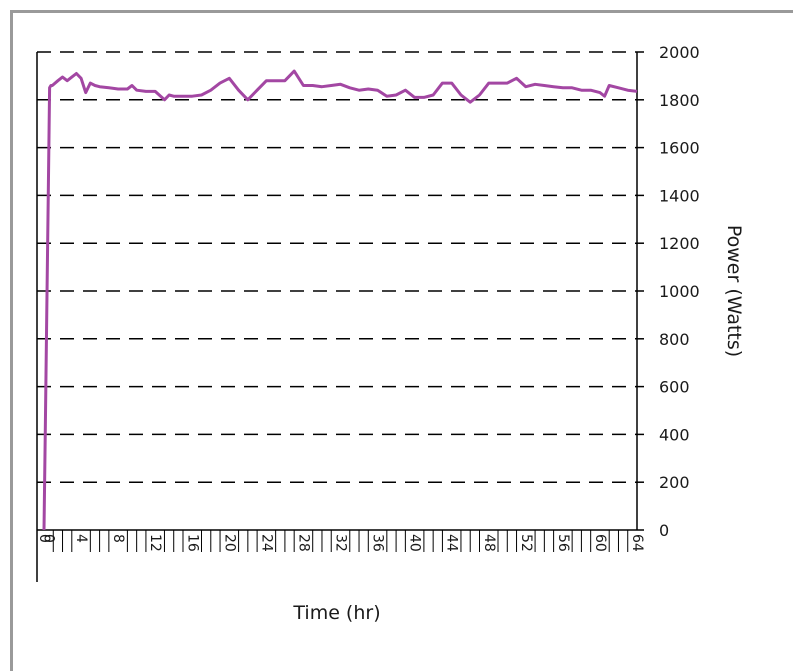  I want to click on x-tick-label-11: 40, so click(415, 543).